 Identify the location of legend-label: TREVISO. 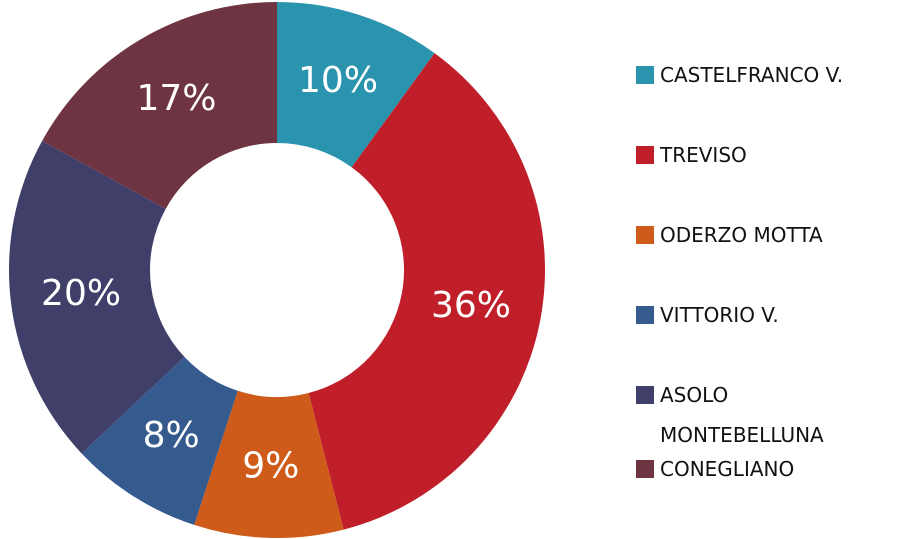
(703, 155).